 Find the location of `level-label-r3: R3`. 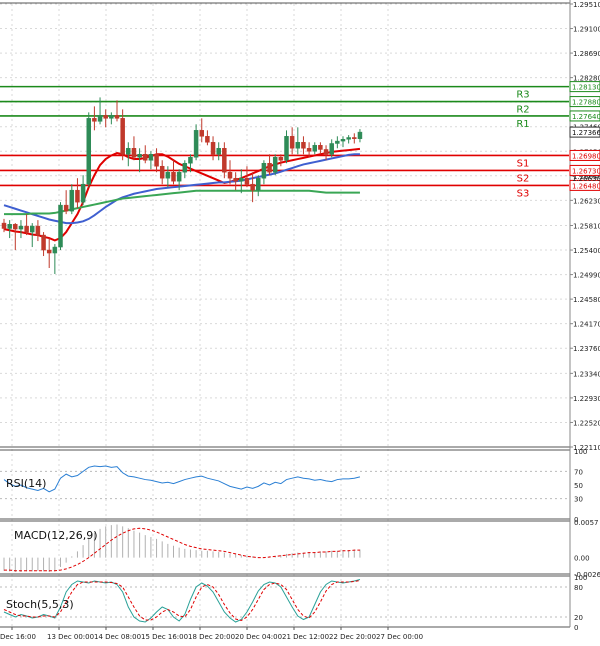

level-label-r3: R3 is located at coordinates (522, 95).